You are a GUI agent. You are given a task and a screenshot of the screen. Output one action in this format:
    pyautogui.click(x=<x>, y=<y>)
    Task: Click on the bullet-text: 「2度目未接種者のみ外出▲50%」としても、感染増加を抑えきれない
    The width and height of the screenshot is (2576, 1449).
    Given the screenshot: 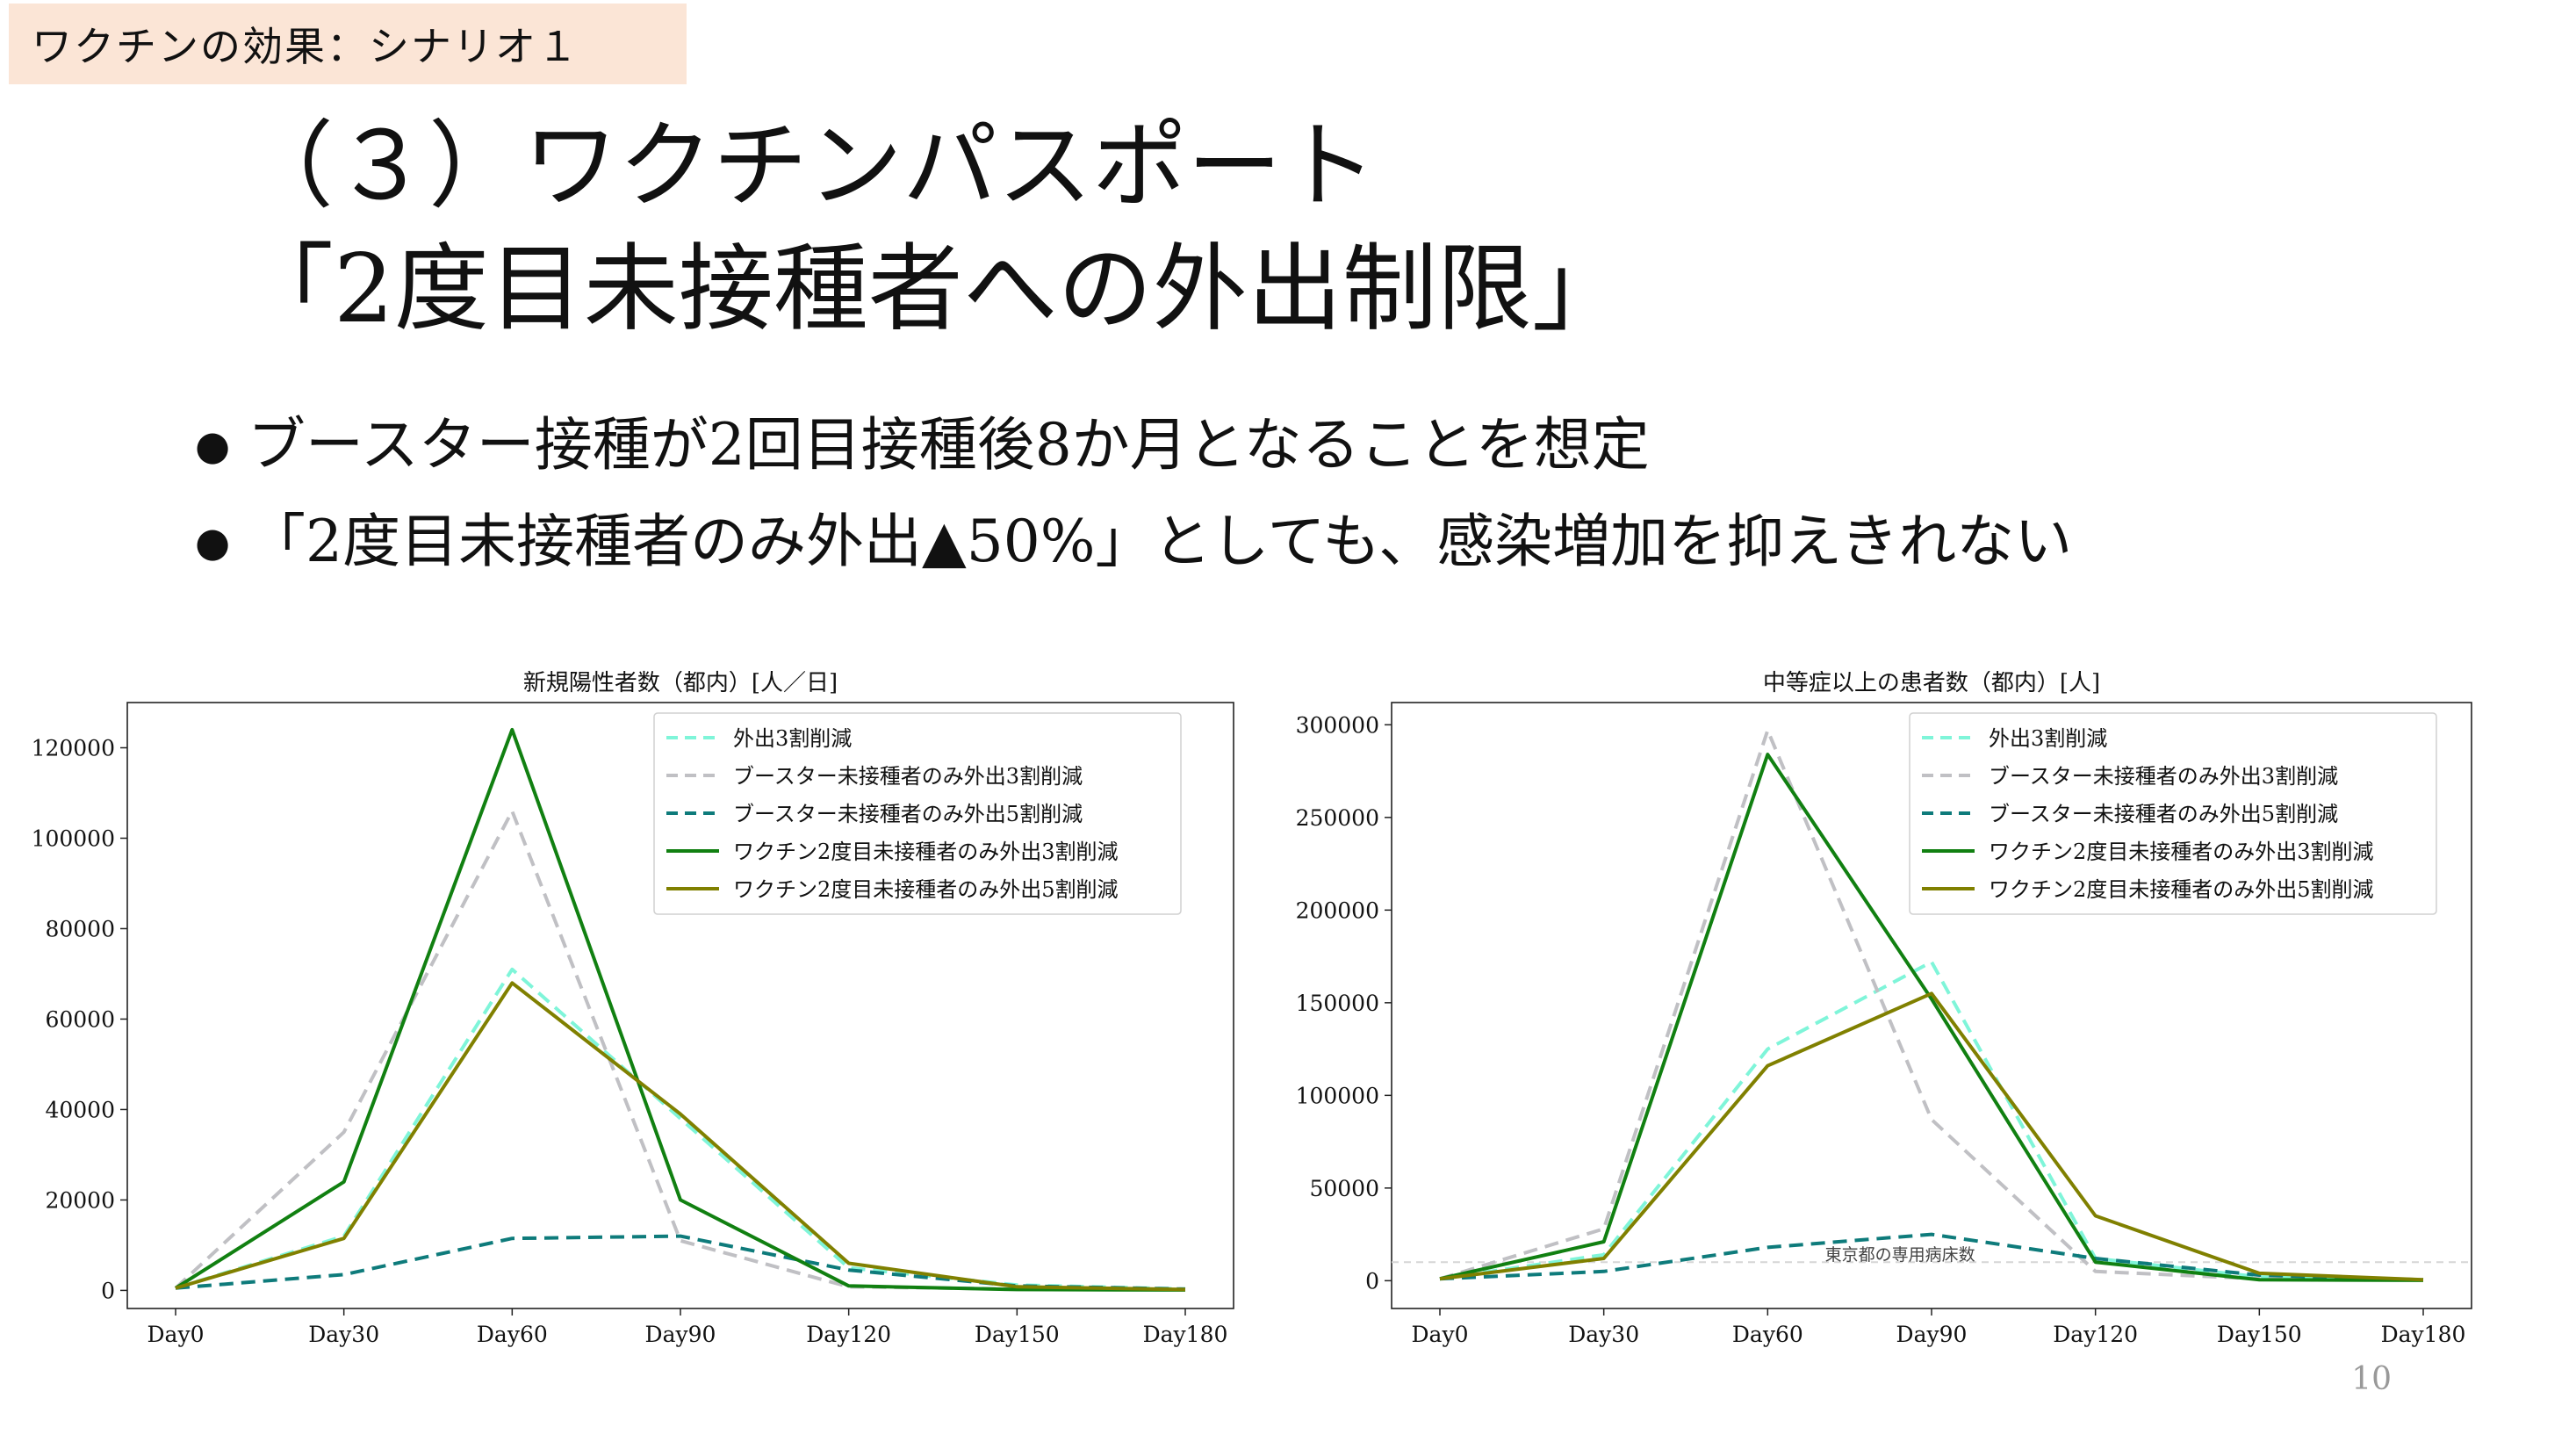 What is the action you would take?
    pyautogui.click(x=1160, y=541)
    